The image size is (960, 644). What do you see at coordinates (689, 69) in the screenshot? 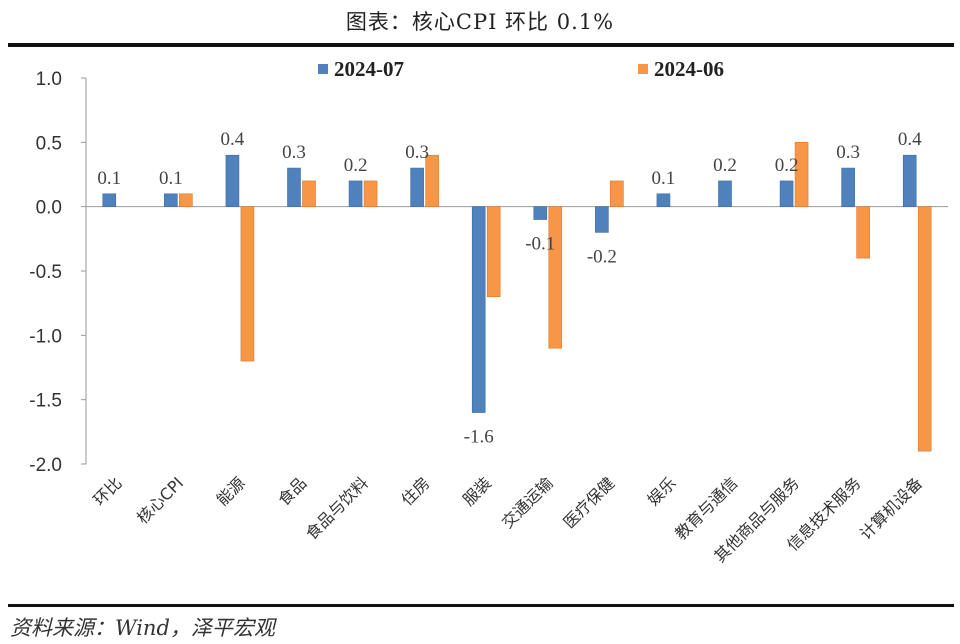
I see `legend-label-2: 2024-06` at bounding box center [689, 69].